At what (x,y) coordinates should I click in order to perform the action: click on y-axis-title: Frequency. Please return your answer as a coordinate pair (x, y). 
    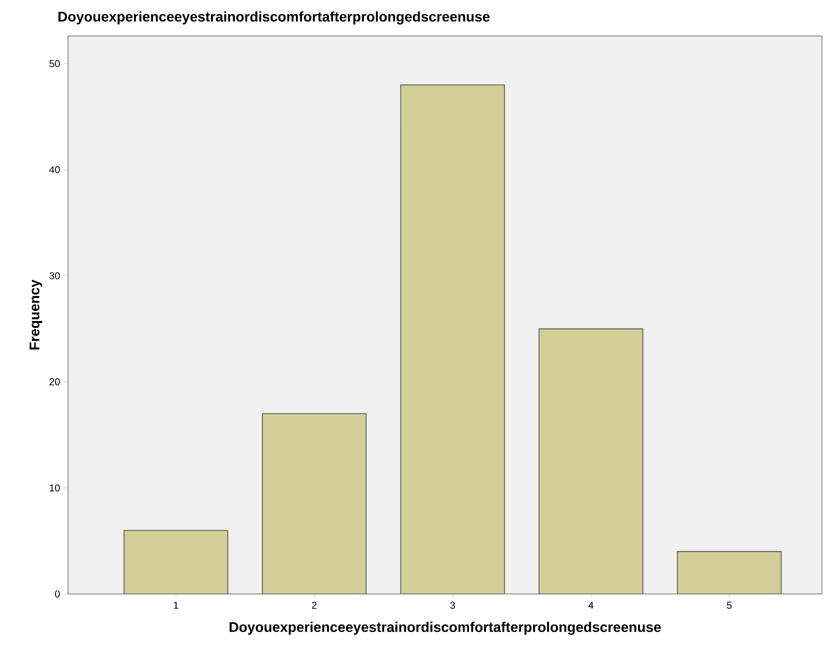
    Looking at the image, I should click on (36, 315).